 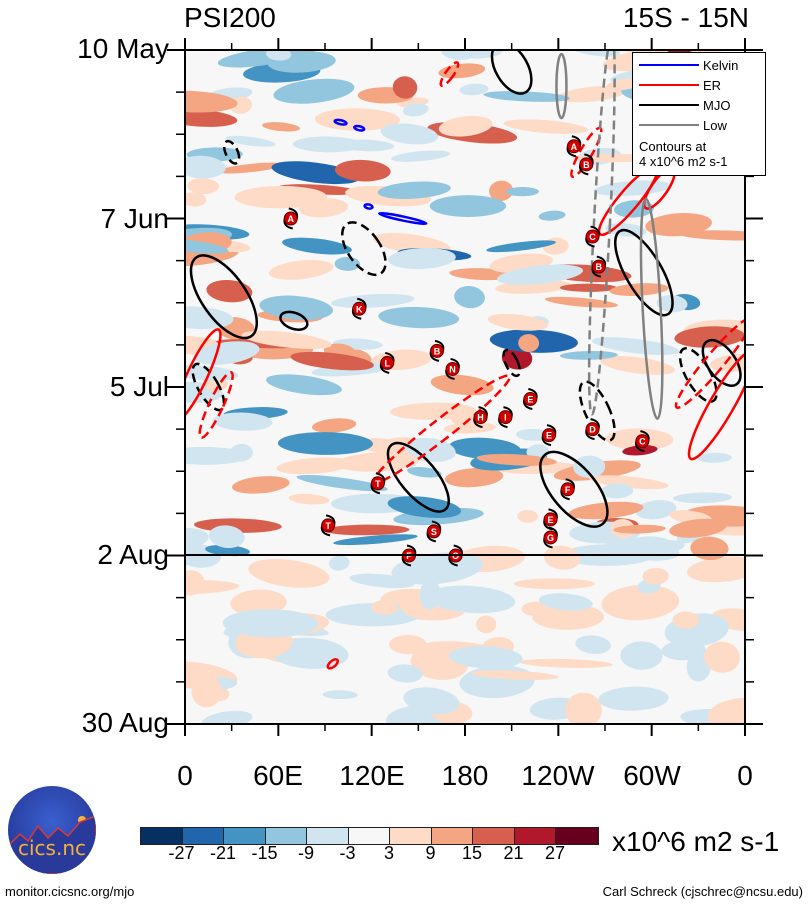 What do you see at coordinates (712, 85) in the screenshot?
I see `legend-label-er: ER` at bounding box center [712, 85].